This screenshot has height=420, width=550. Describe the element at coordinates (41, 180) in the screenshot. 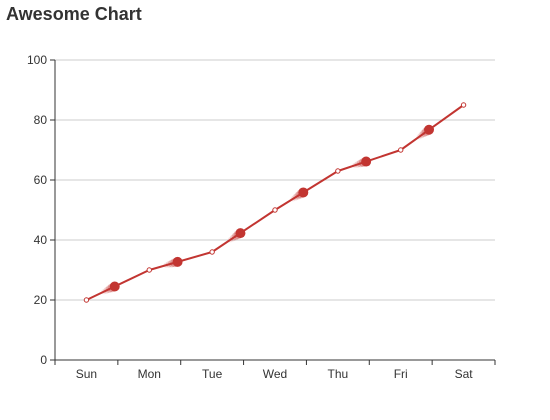

I see `y-tick-label: 60` at that location.